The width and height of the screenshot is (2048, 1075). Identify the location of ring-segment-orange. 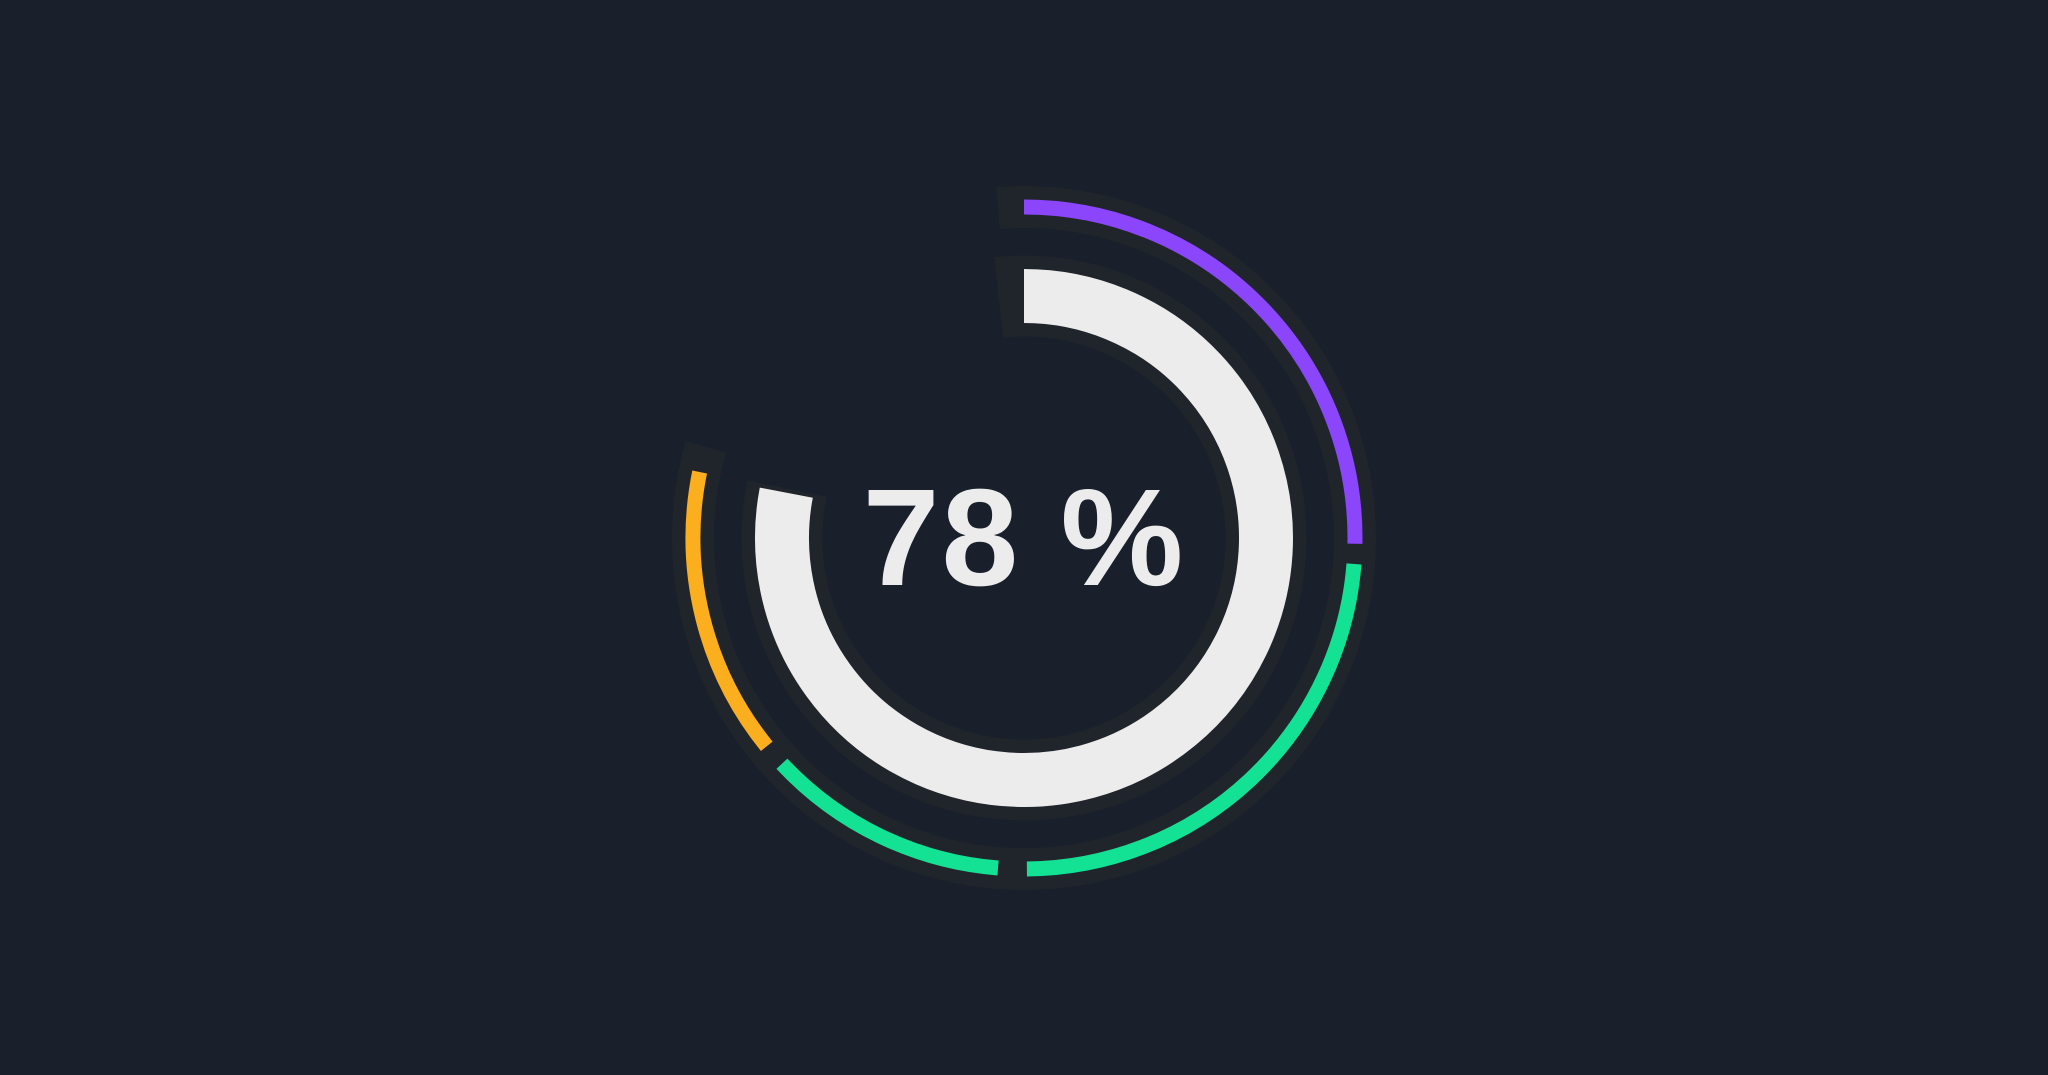
(729, 611).